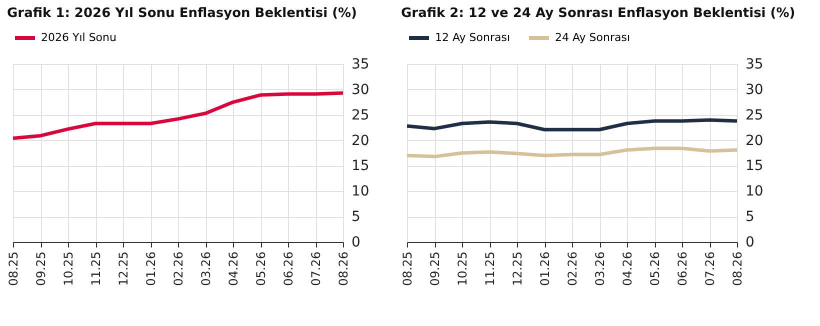 This screenshot has width=820, height=326. I want to click on chart-title: Grafik 1: 2026 Yıl Sonu Enflasyon Beklentisi (%), so click(182, 13).